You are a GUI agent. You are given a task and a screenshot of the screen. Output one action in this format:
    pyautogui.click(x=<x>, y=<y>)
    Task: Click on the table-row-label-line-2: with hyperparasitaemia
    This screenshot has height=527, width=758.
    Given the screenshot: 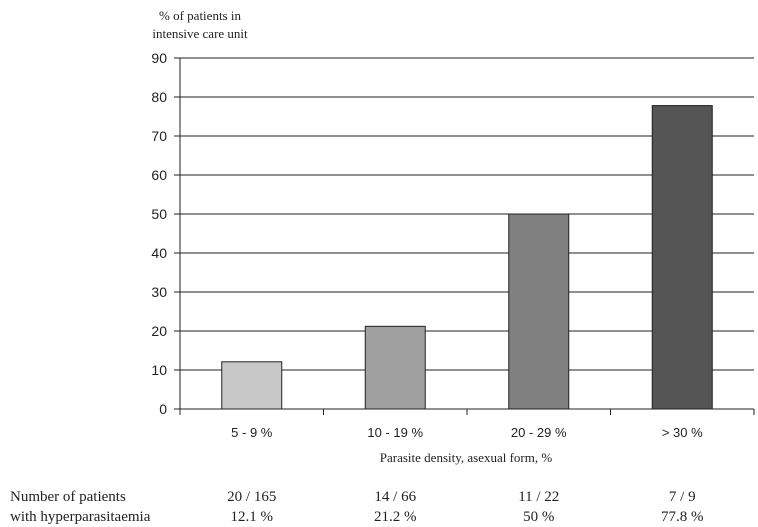 What is the action you would take?
    pyautogui.click(x=80, y=517)
    